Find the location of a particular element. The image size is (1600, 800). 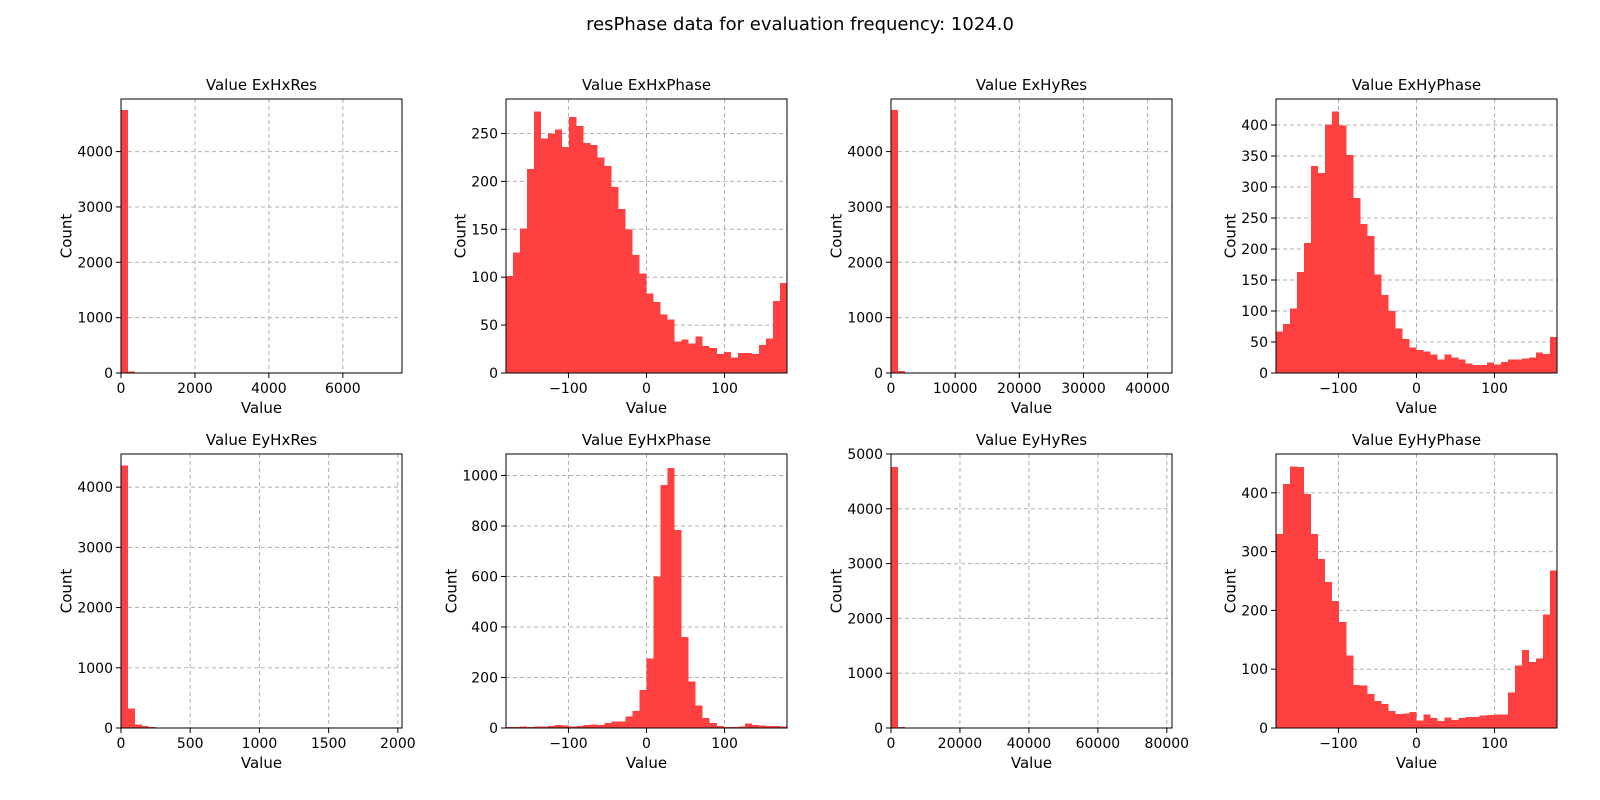

x-tick-label: 1500 is located at coordinates (329, 744).